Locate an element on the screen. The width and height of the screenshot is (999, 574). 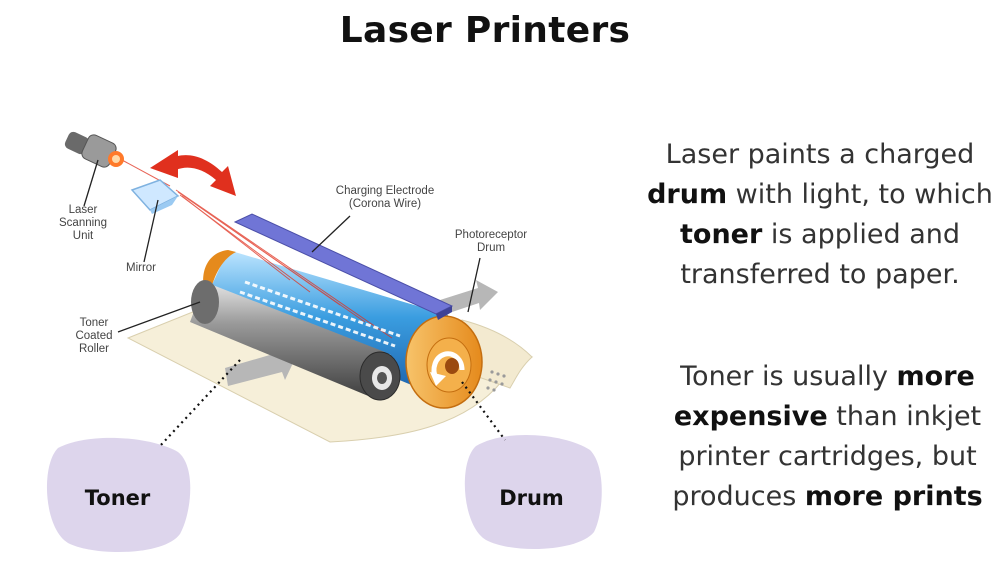
toner-blob is located at coordinates (118, 495).